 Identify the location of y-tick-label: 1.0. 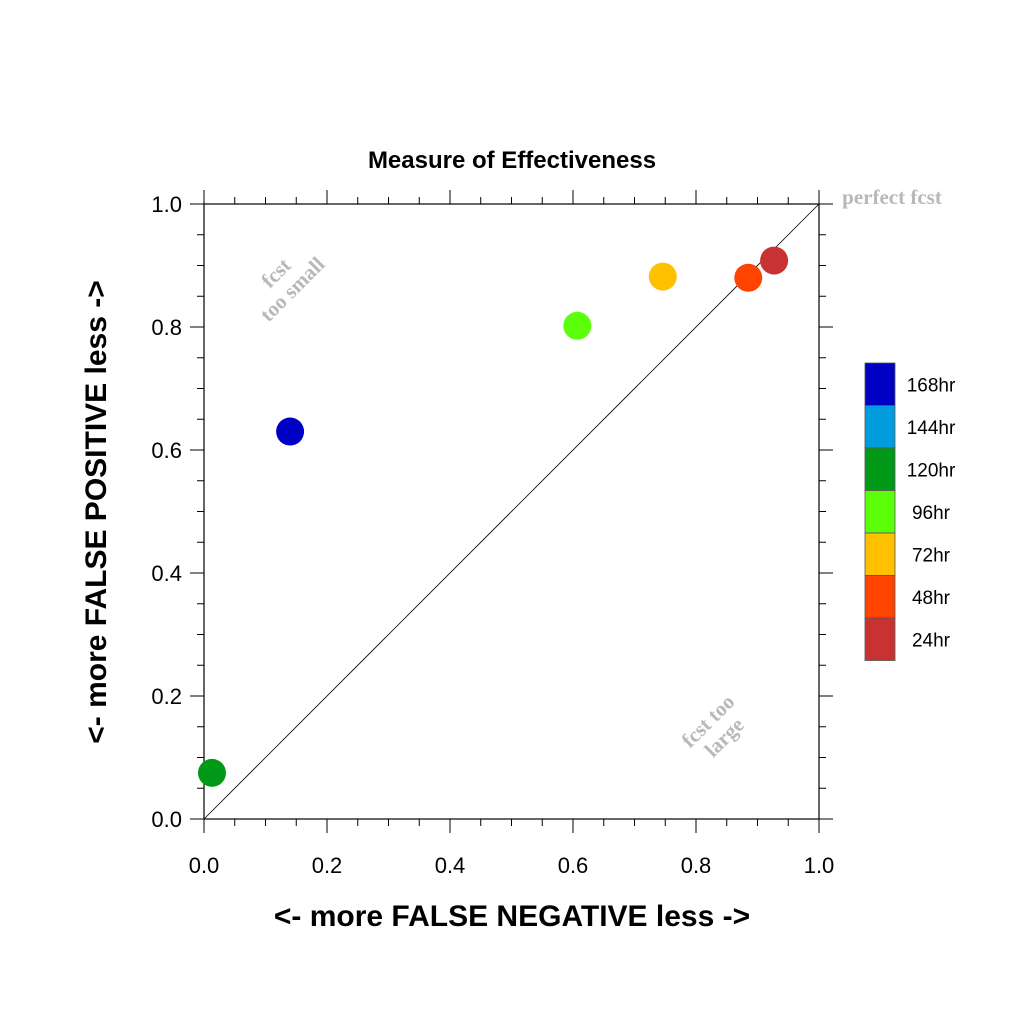
(166, 204).